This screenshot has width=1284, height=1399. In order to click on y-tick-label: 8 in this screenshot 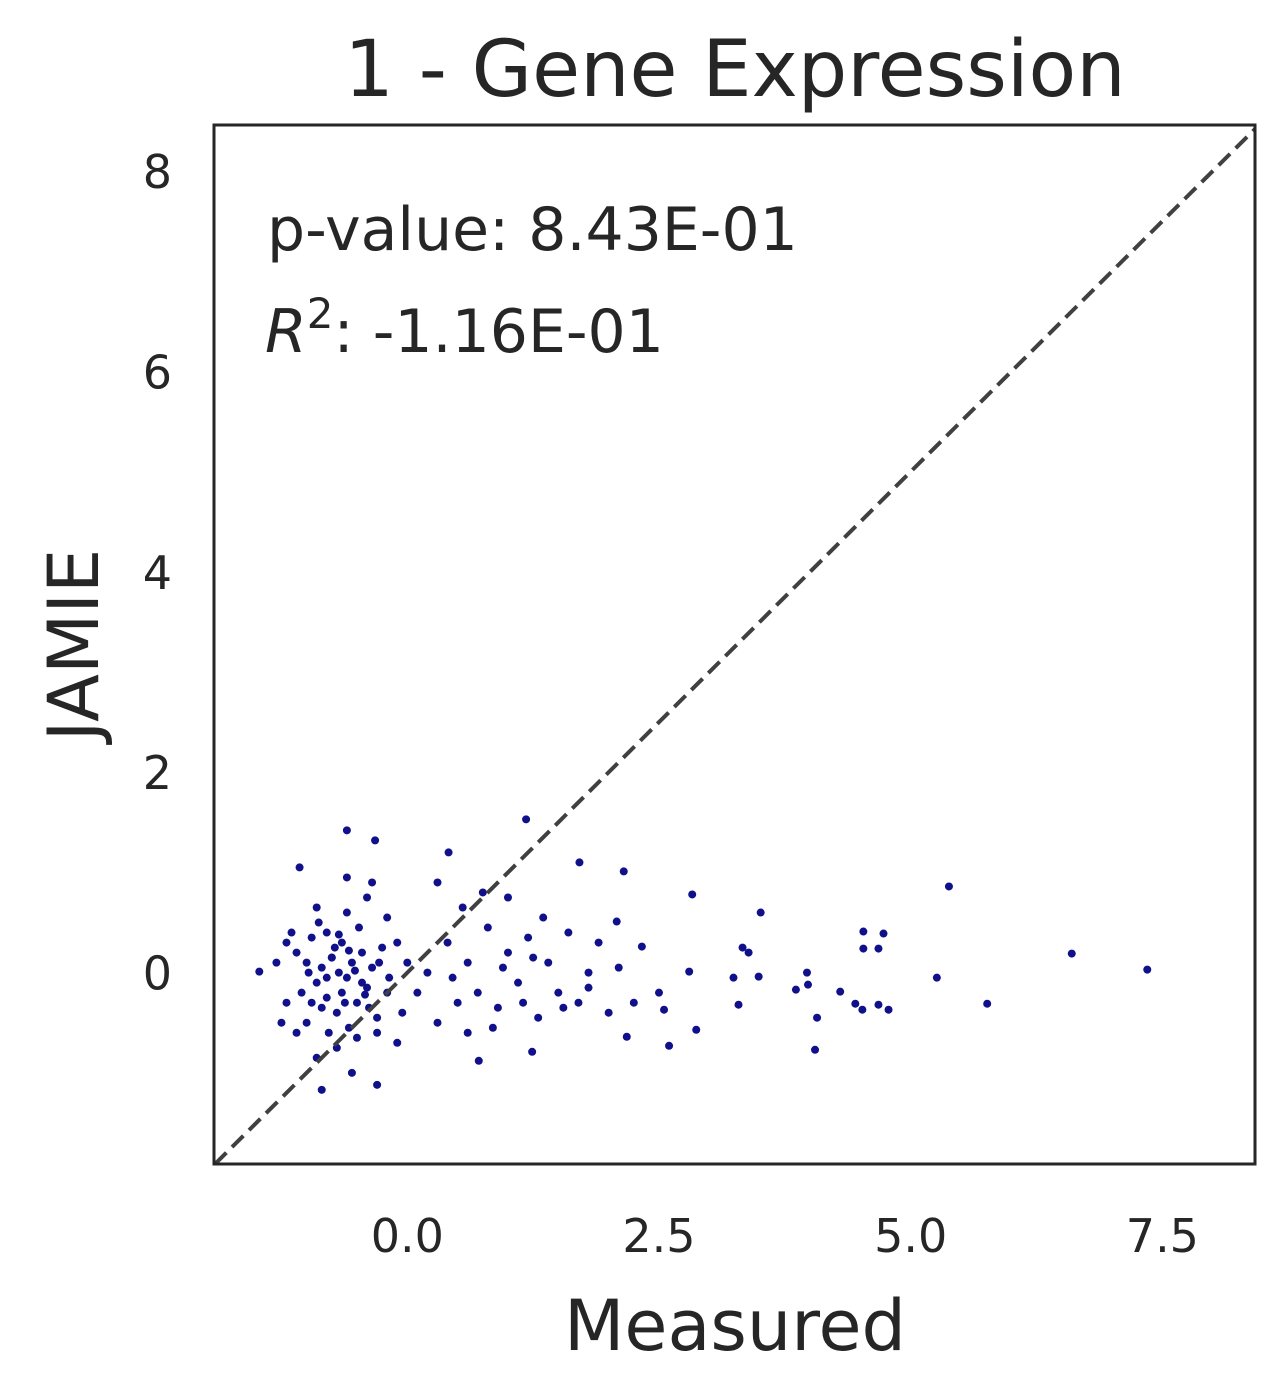, I will do `click(157, 172)`.